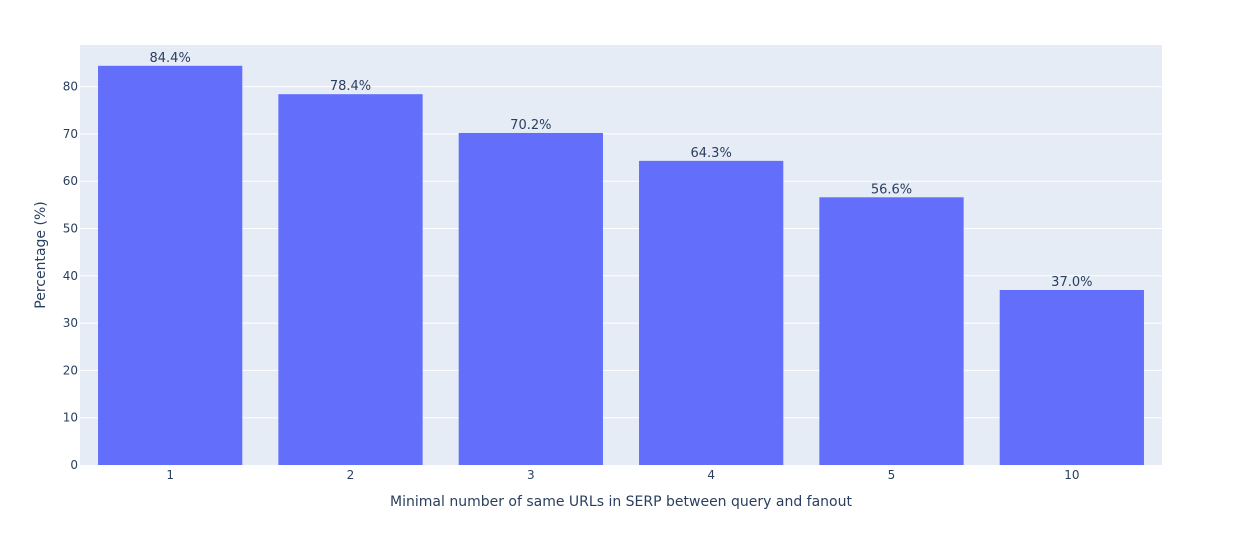  I want to click on y-tick-label: 0, so click(74, 465).